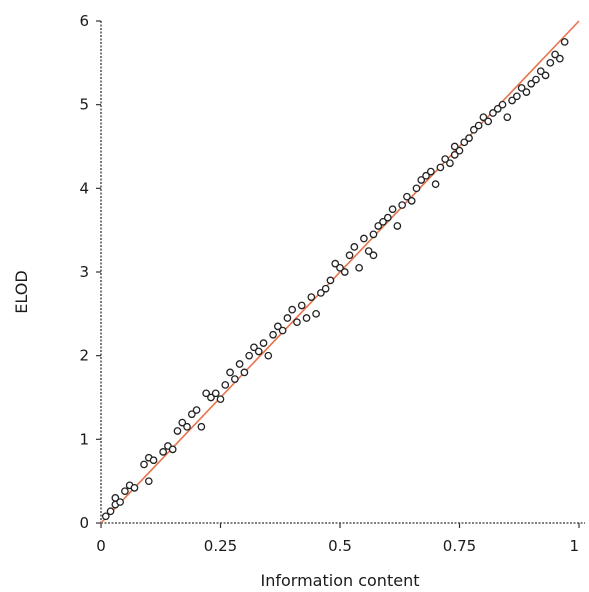  What do you see at coordinates (340, 546) in the screenshot?
I see `x-tick-label: 0.5` at bounding box center [340, 546].